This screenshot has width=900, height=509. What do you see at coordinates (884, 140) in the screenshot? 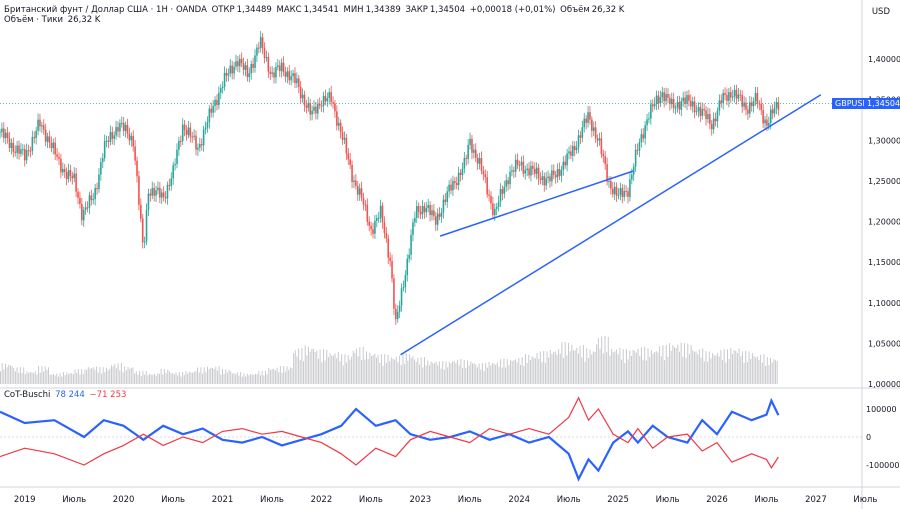
I see `price-tick-label: 1,30000` at bounding box center [884, 140].